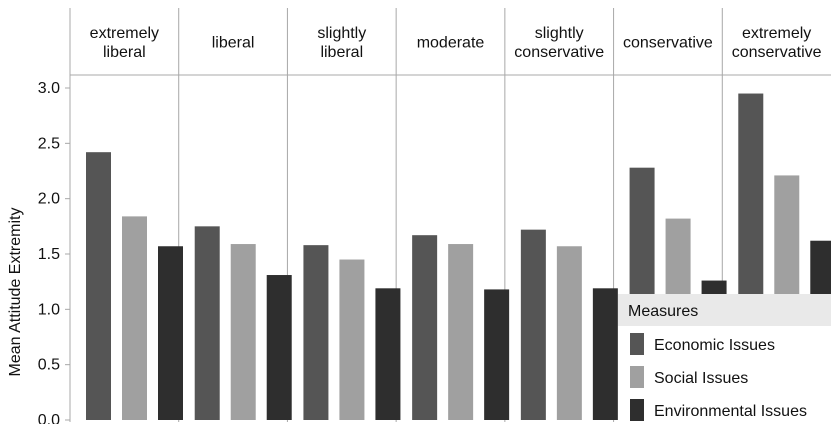 The height and width of the screenshot is (424, 831). What do you see at coordinates (730, 411) in the screenshot?
I see `legend-entry: Environmental Issues` at bounding box center [730, 411].